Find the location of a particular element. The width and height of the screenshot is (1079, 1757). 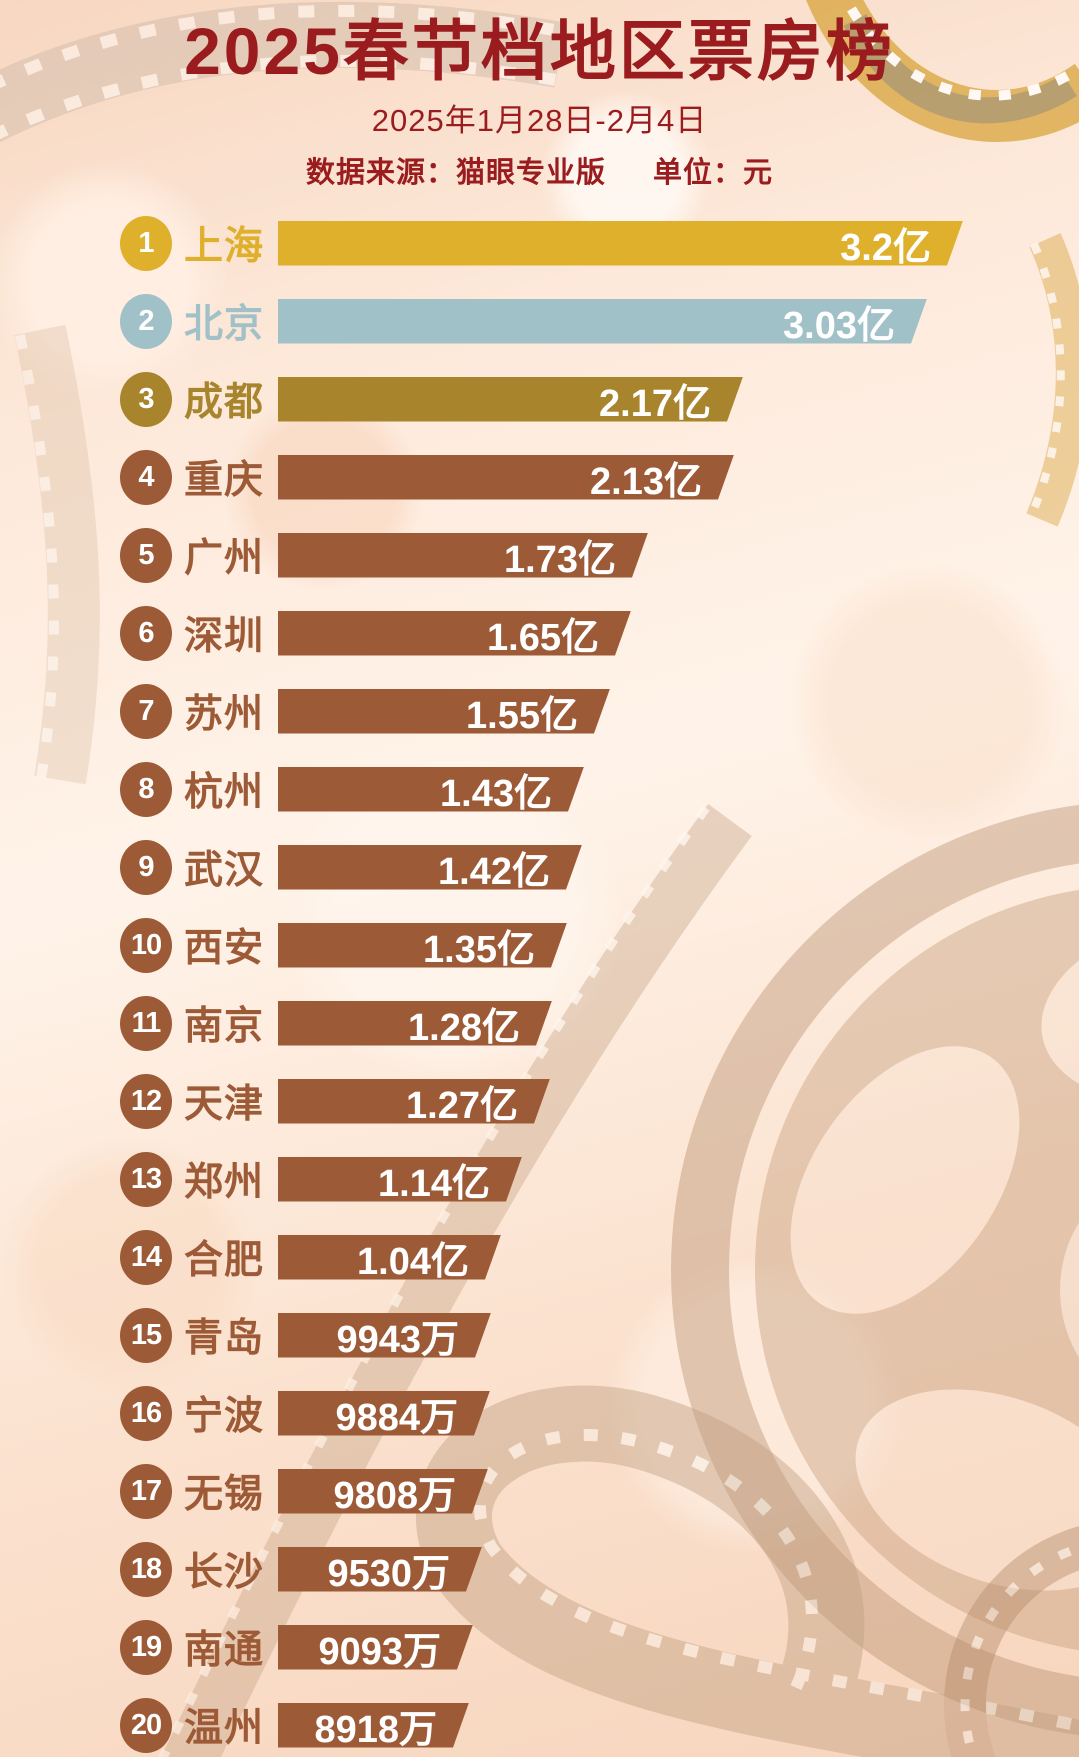

rank-number: 20 is located at coordinates (146, 1724).